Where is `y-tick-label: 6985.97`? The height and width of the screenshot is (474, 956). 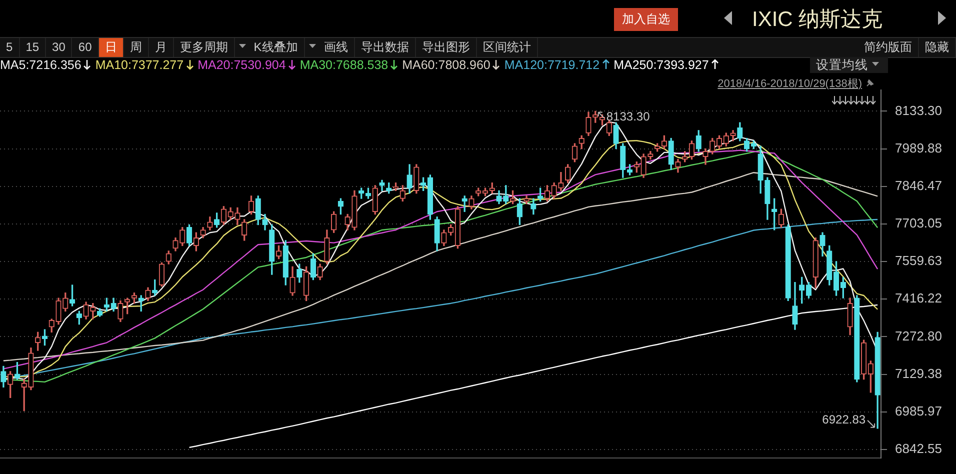 y-tick-label: 6985.97 is located at coordinates (918, 410).